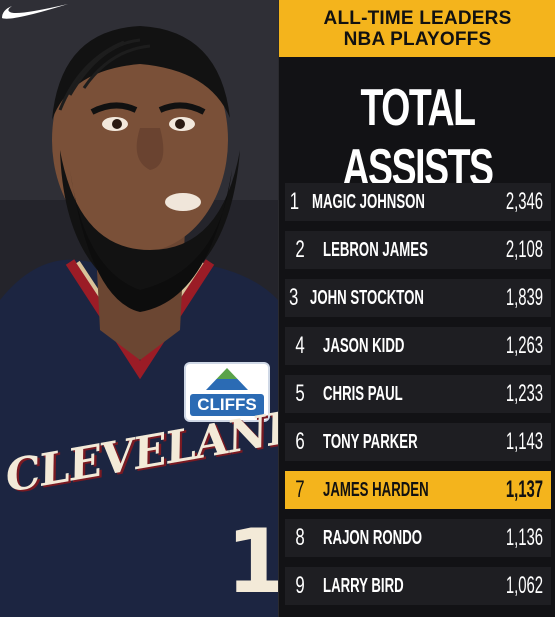 The width and height of the screenshot is (555, 617). I want to click on leader-row: 5 CHRIS PAUL 1,233, so click(418, 394).